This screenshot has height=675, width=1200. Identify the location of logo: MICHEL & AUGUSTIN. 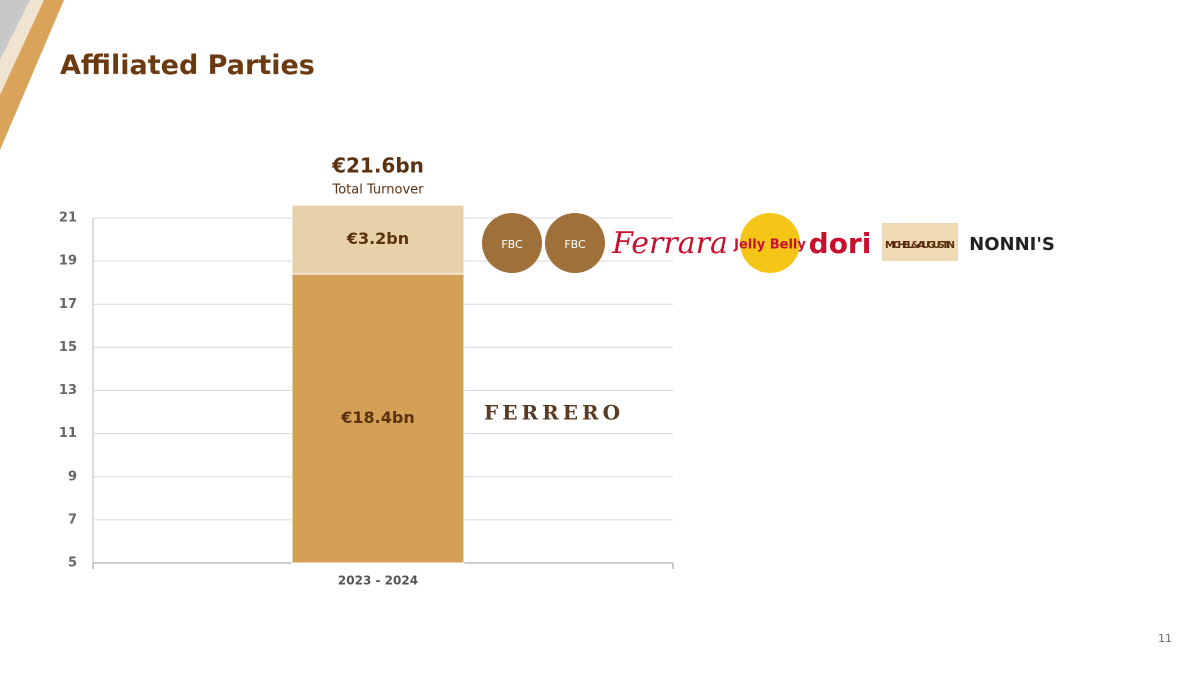
(920, 245).